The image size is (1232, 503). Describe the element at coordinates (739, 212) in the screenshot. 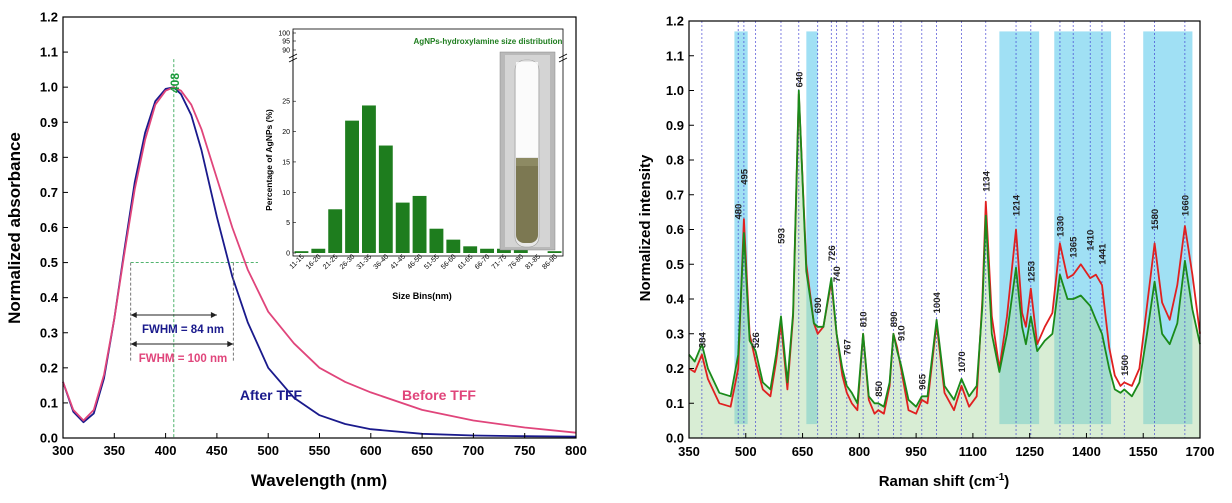

I see `peak-label: 480` at that location.